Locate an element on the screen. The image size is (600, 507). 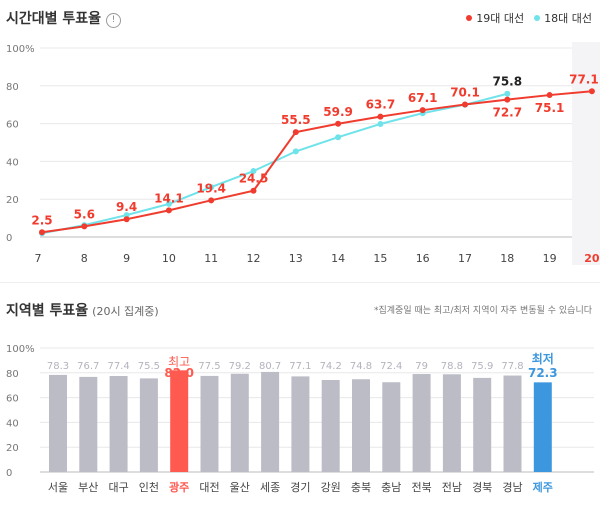
bar-value-label: 77.8 is located at coordinates (512, 366).